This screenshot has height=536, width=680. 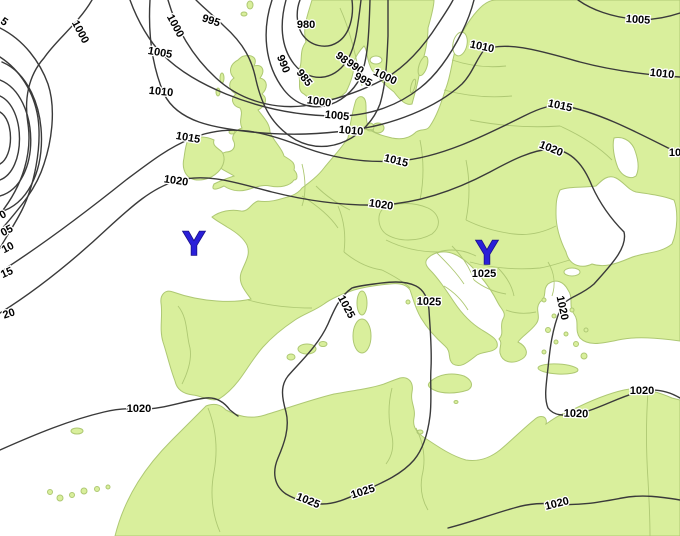 What do you see at coordinates (362, 303) in the screenshot?
I see `island-corsica` at bounding box center [362, 303].